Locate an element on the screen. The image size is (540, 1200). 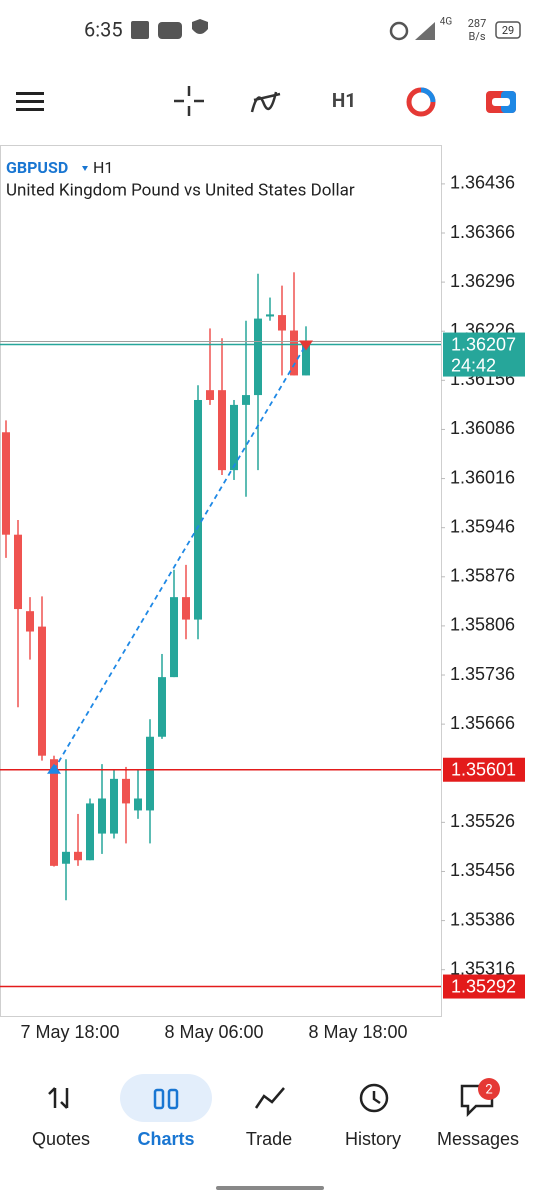
bid-label-box is located at coordinates (484, 354).